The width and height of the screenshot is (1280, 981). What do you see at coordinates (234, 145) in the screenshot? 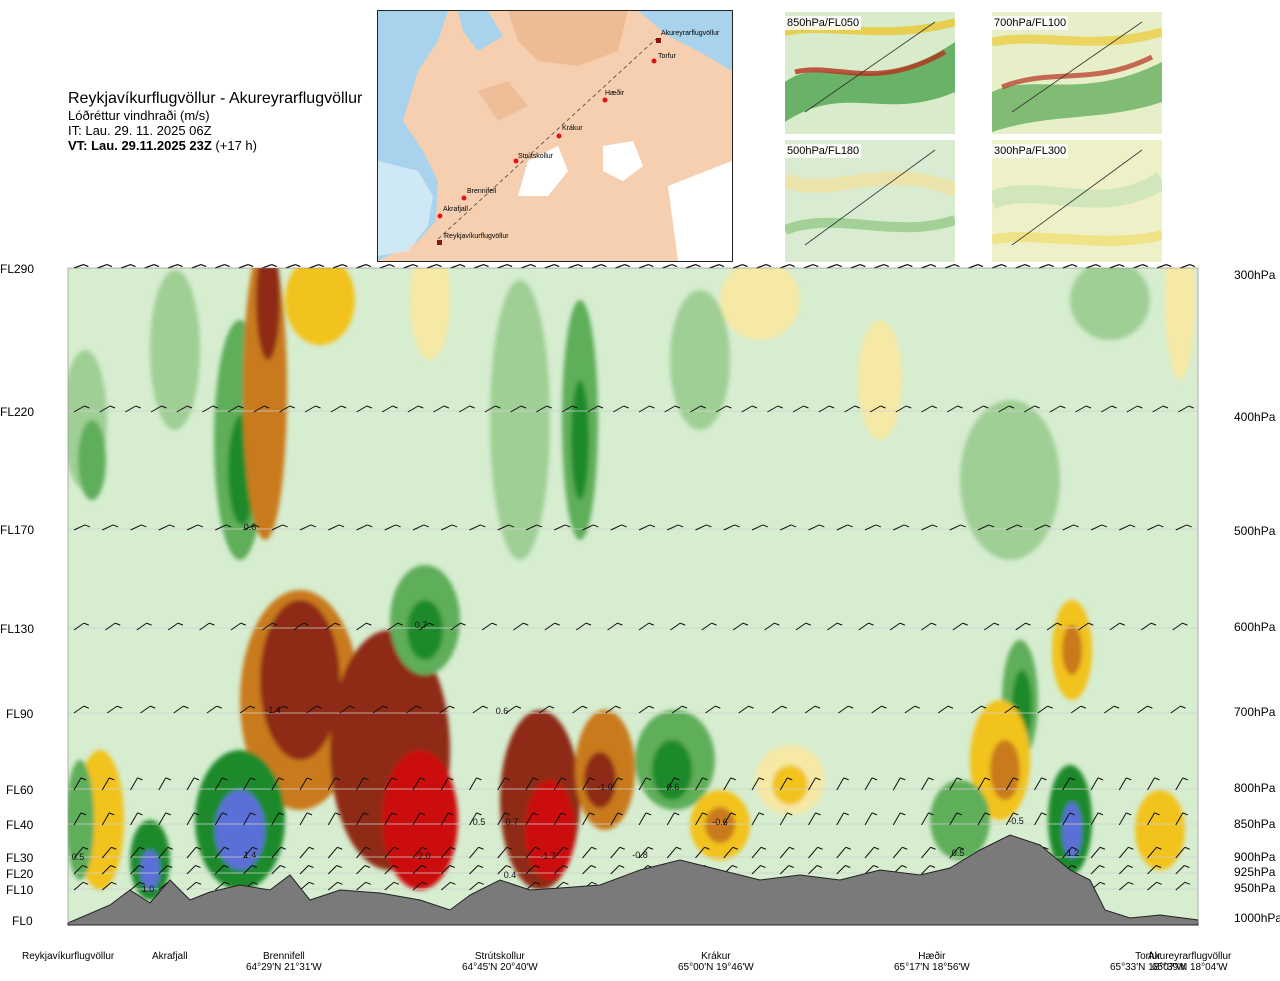
I see `valid-time-offset: (+17 h)` at bounding box center [234, 145].